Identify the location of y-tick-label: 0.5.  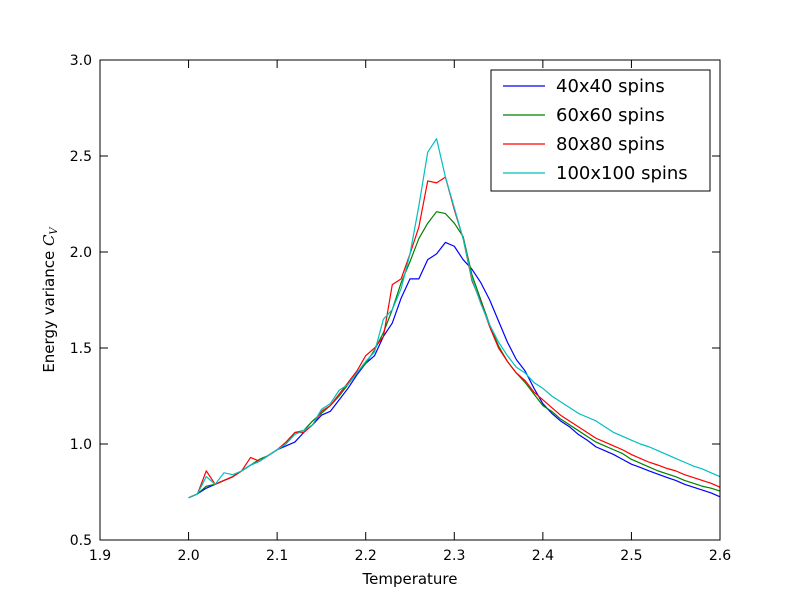
(81, 541).